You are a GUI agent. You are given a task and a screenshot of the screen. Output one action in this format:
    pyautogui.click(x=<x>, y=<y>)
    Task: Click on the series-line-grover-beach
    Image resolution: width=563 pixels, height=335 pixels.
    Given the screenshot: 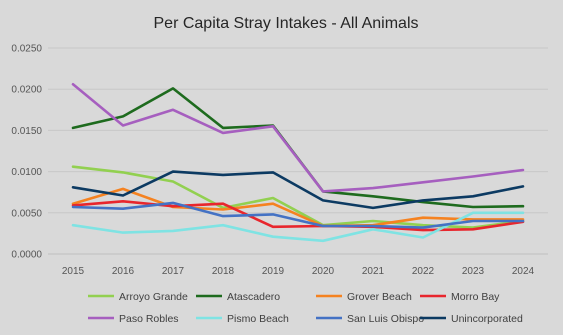 What is the action you would take?
    pyautogui.click(x=298, y=207)
    